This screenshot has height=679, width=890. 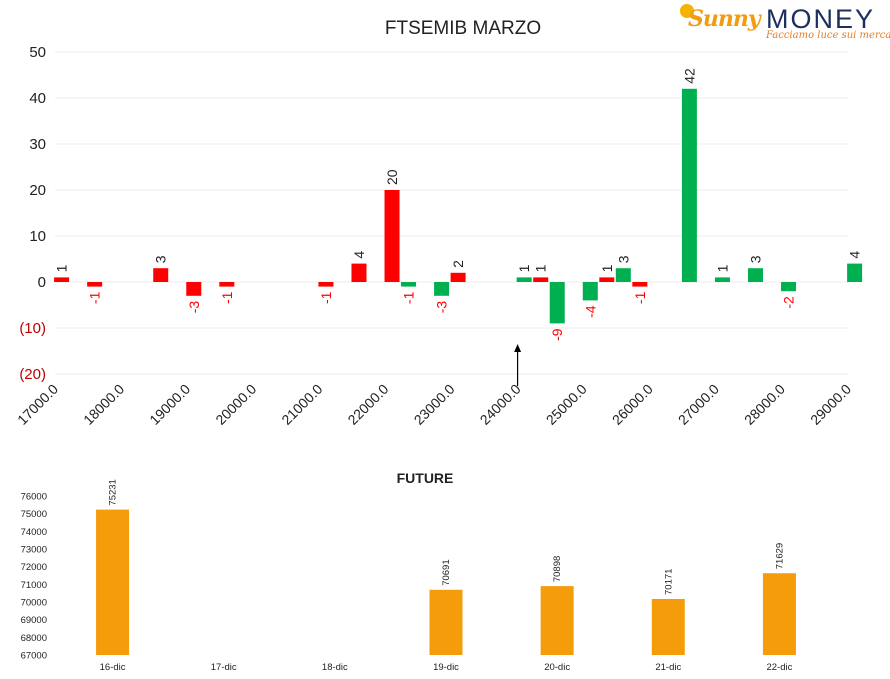 I want to click on x-tick-label: 20000.0, so click(x=235, y=404).